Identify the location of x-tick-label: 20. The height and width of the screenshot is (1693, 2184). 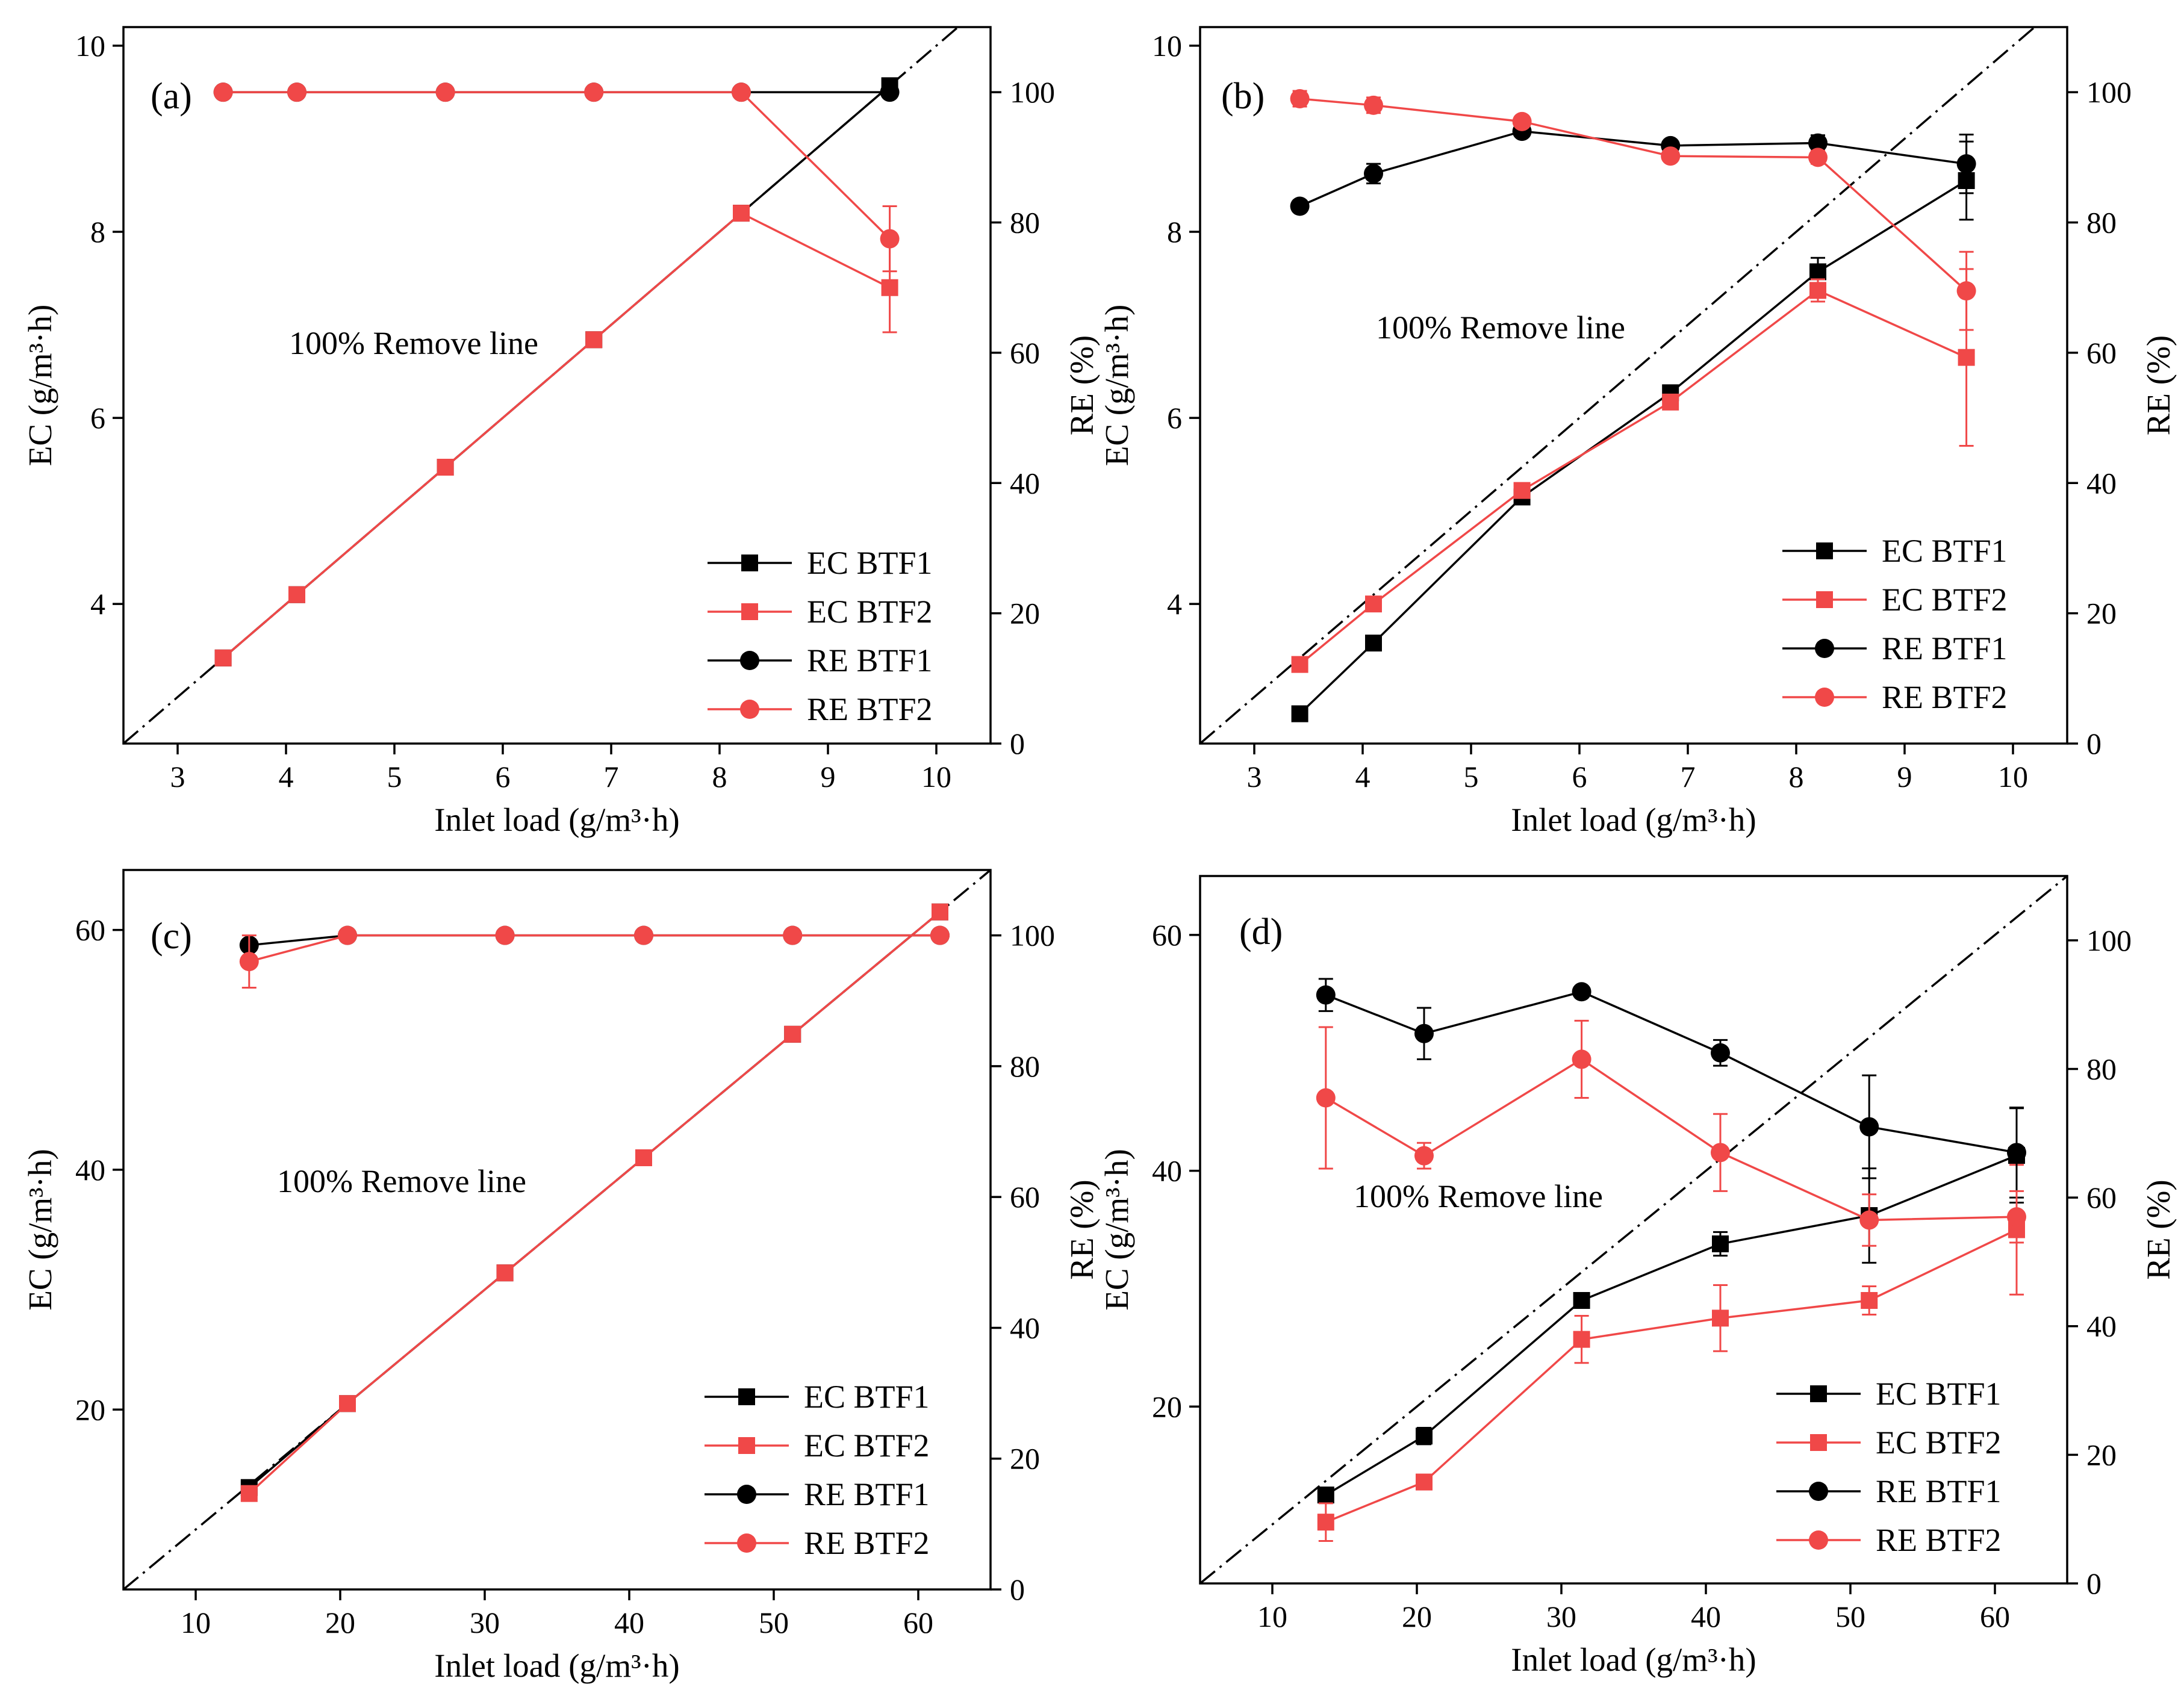
(1417, 1617).